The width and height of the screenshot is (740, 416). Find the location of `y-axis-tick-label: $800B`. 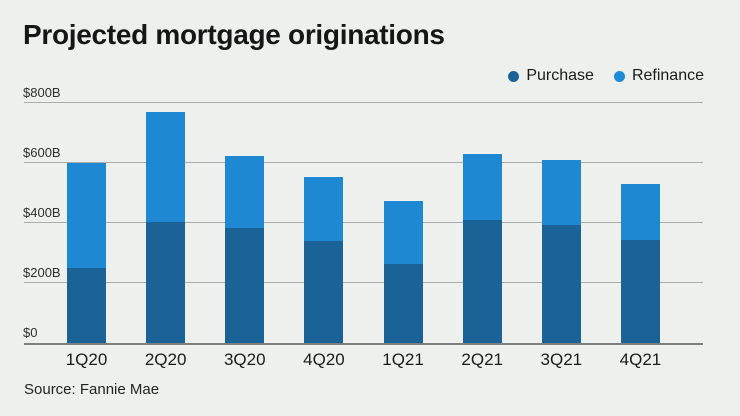

y-axis-tick-label: $800B is located at coordinates (42, 92).